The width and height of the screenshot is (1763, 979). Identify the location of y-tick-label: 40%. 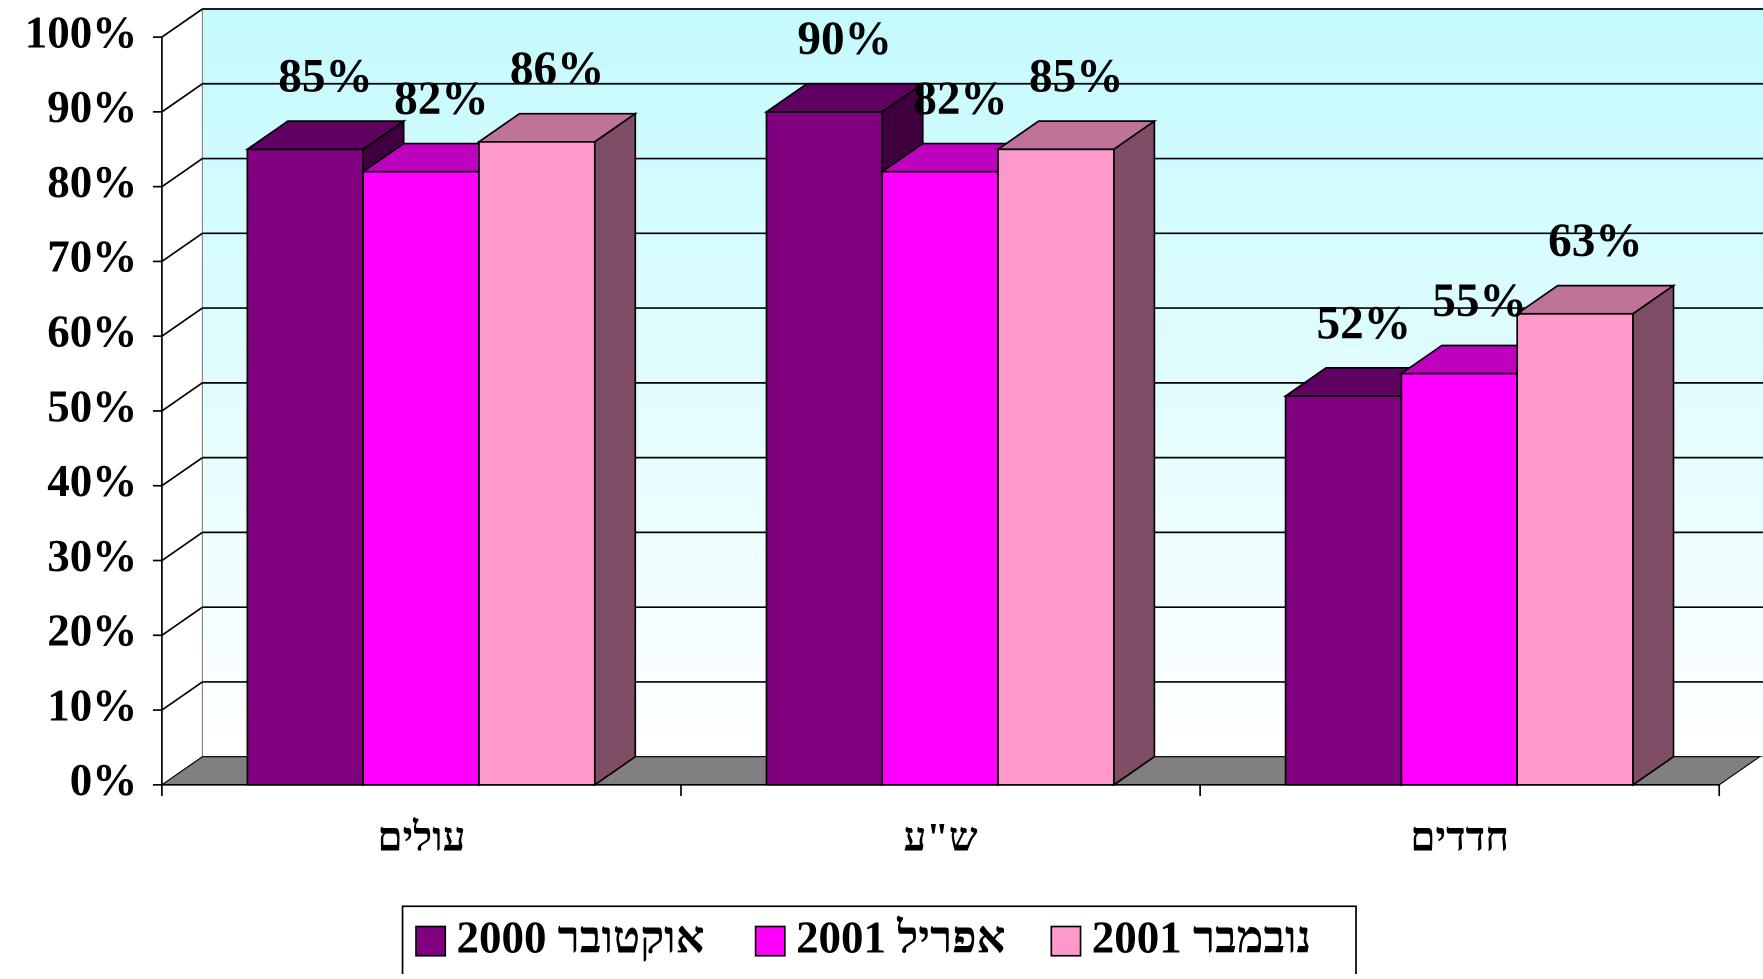
(92, 481).